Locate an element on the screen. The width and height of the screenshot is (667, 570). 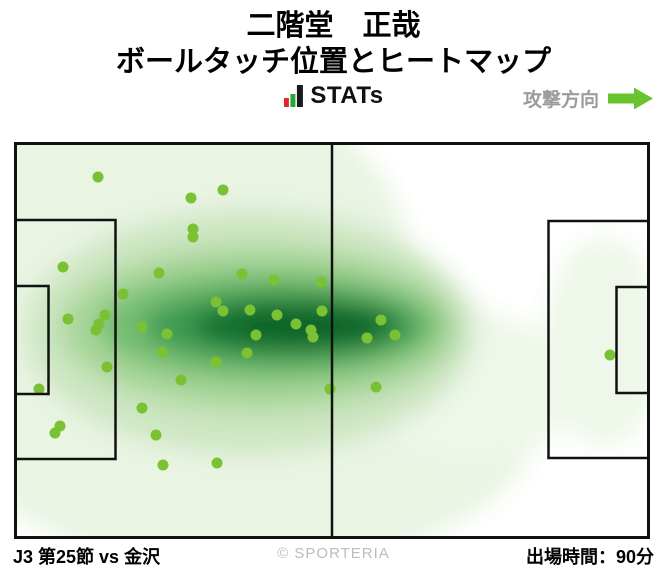
right-goal-area is located at coordinates (632, 340).